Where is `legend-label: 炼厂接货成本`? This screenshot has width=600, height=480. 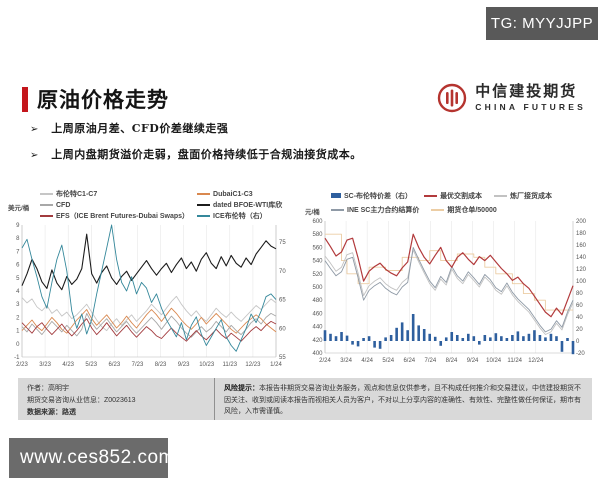
legend-label: 炼厂接货成本 is located at coordinates (531, 196).